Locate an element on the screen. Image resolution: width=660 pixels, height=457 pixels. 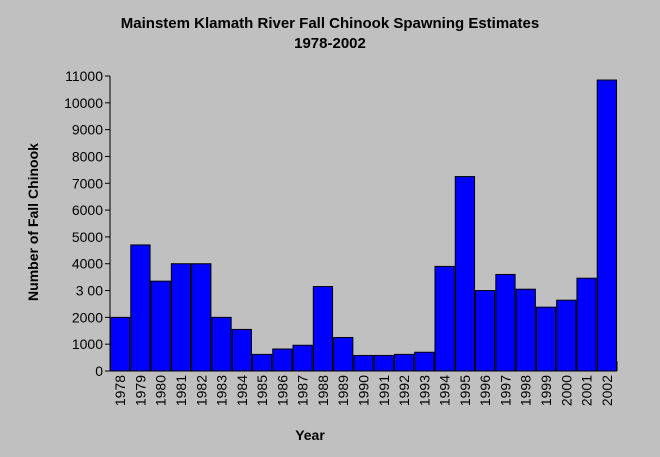
bar-2000 is located at coordinates (566, 335).